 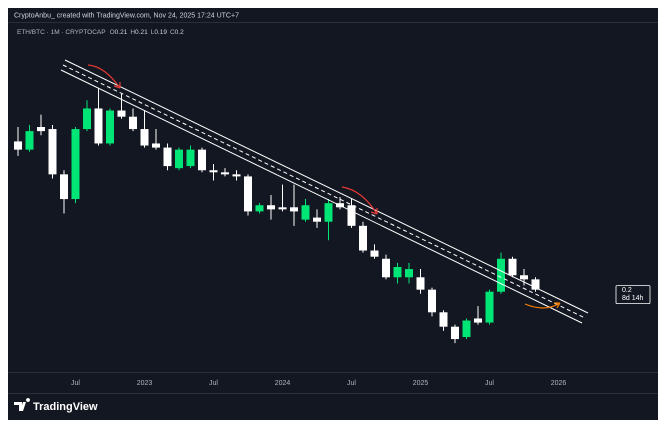 I want to click on logo: TradingView, so click(x=56, y=405).